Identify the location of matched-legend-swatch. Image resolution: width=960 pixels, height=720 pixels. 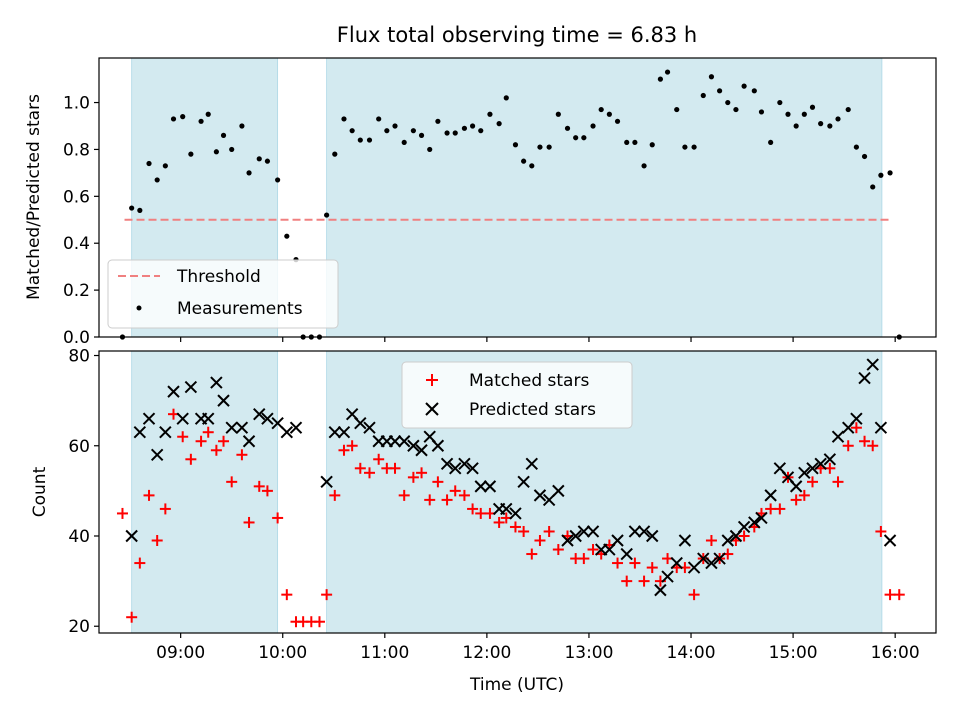
(432, 380).